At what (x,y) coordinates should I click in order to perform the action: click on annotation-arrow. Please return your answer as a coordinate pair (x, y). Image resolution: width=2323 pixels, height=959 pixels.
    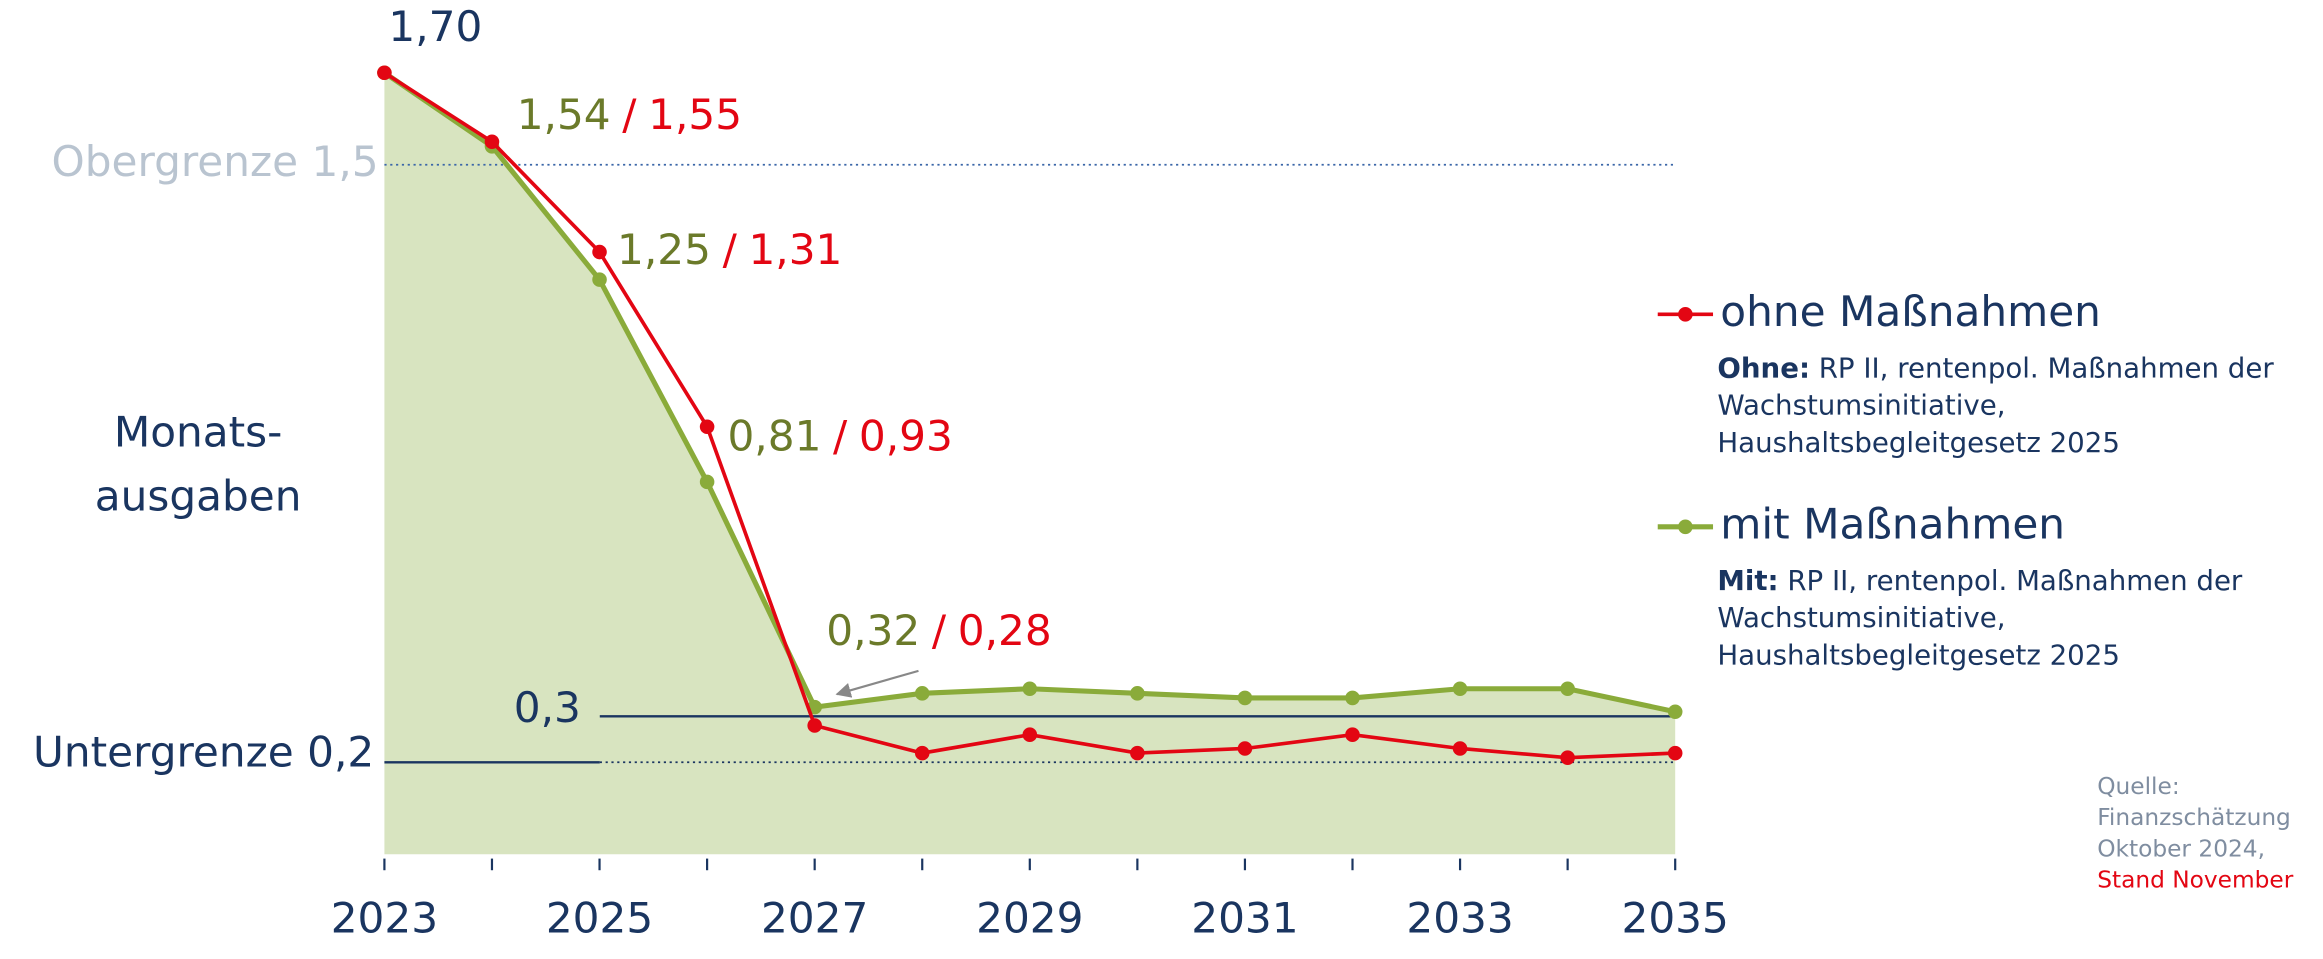
    Looking at the image, I should click on (877, 683).